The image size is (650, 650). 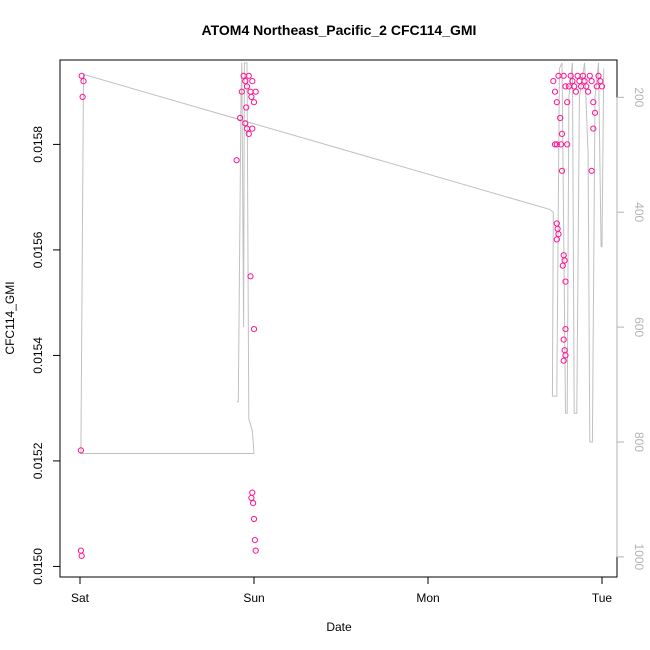 What do you see at coordinates (38, 566) in the screenshot?
I see `y-tick-label: 0.0150` at bounding box center [38, 566].